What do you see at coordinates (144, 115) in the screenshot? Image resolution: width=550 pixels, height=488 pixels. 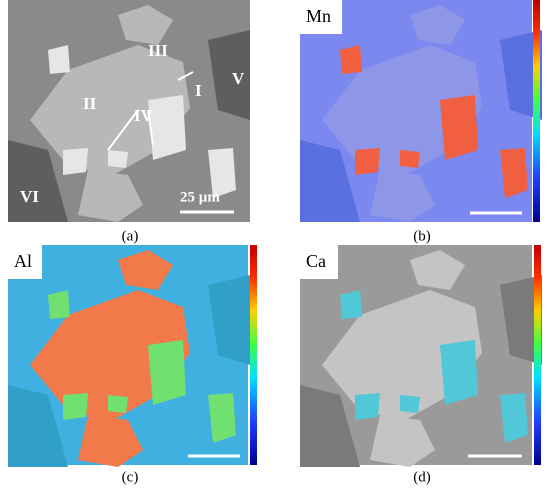 I see `region-label: IV` at bounding box center [144, 115].